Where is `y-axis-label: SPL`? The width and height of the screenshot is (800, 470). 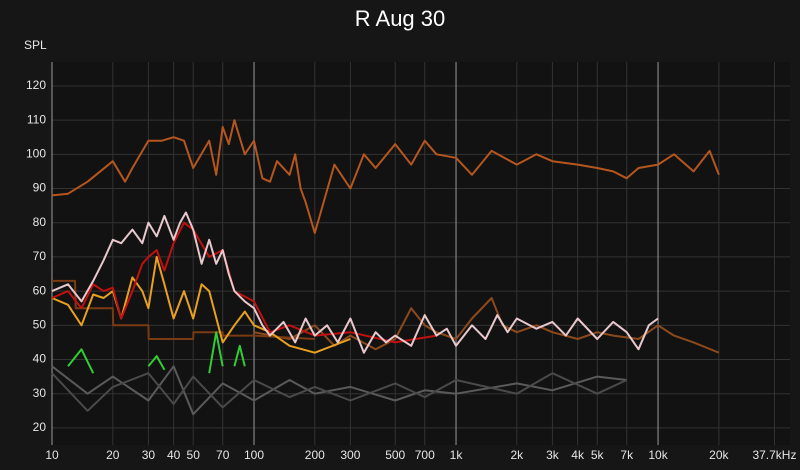
y-axis-label: SPL is located at coordinates (35, 45).